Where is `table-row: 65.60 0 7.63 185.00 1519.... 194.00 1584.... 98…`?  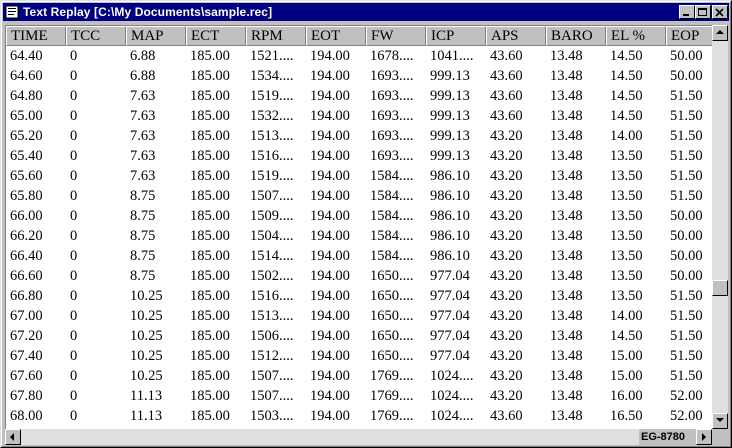
table-row: 65.60 0 7.63 185.00 1519.... 194.00 1584.... 98… is located at coordinates (359, 176).